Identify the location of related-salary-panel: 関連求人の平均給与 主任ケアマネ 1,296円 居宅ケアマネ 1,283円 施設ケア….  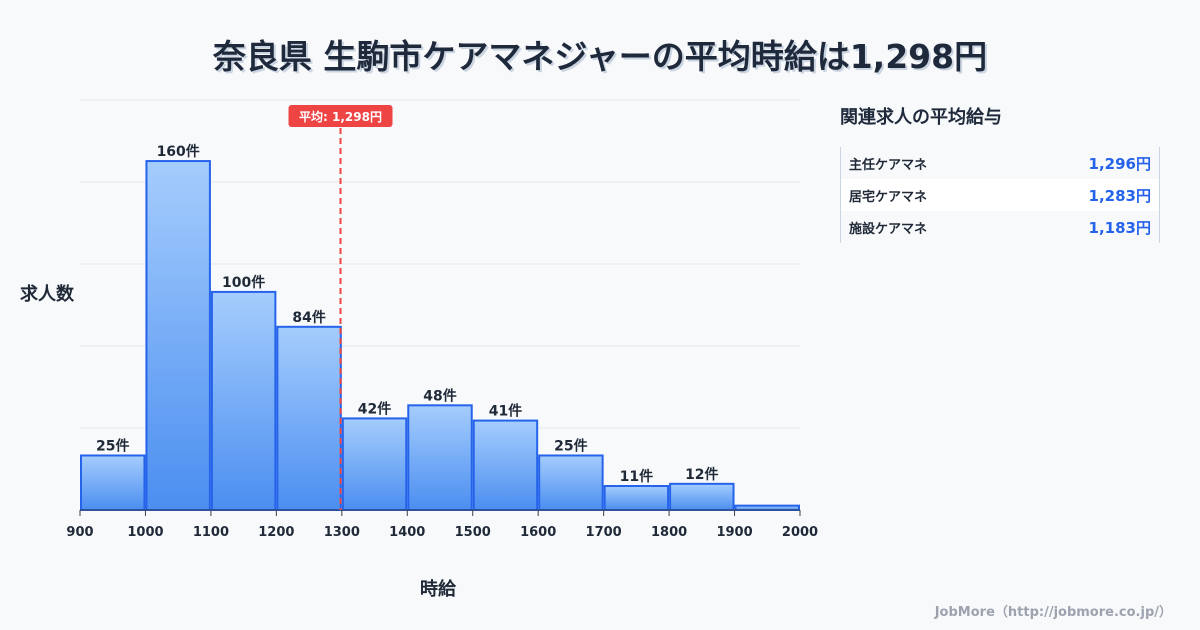
(1000, 173).